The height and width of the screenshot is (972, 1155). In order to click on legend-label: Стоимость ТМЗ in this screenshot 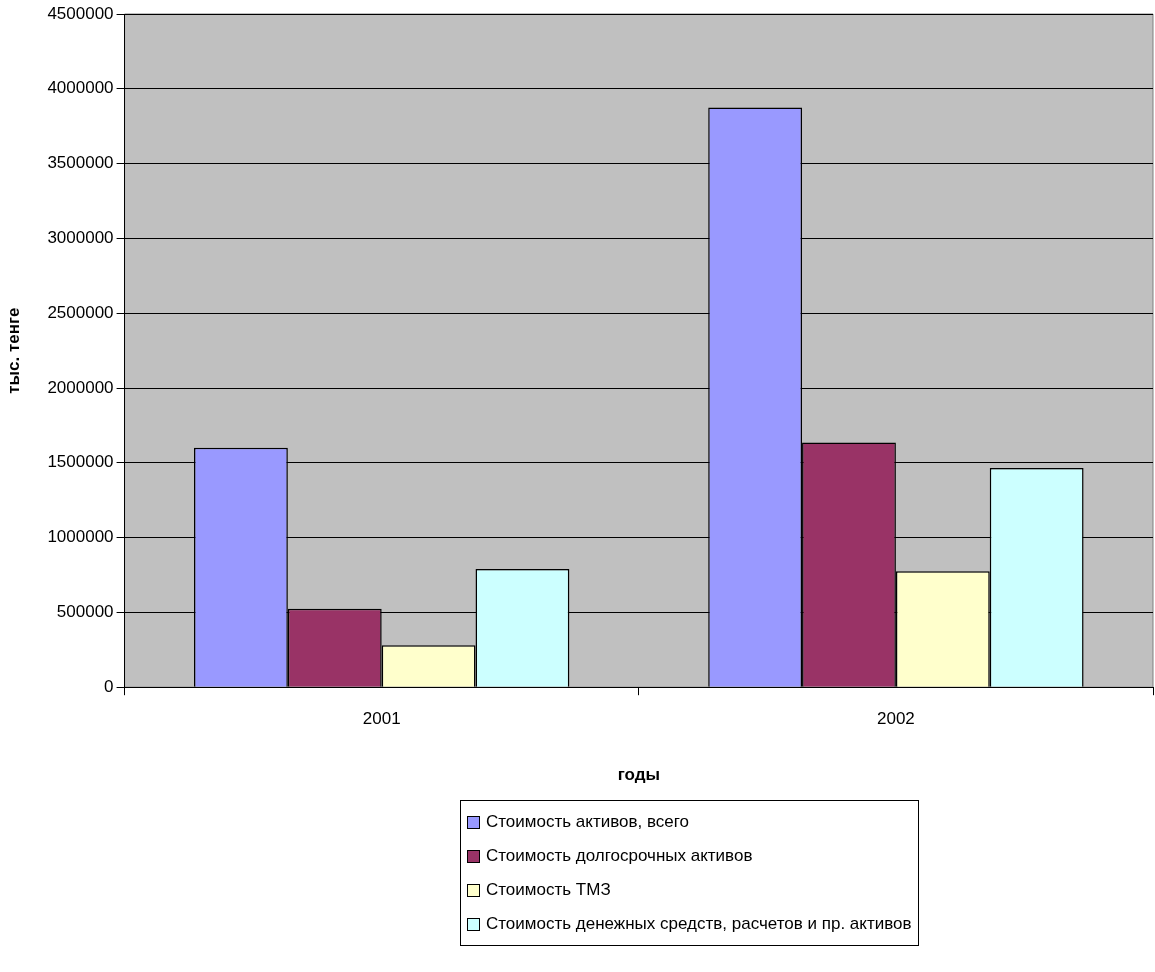, I will do `click(548, 890)`.